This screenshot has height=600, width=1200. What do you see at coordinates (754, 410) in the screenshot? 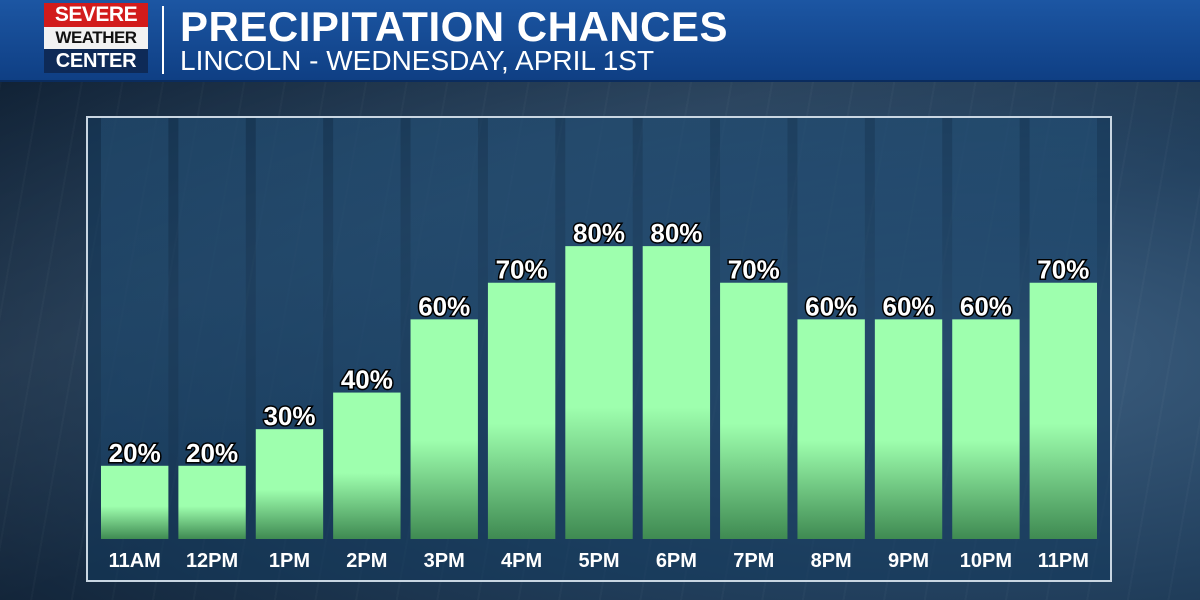
I see `bar-7pm` at bounding box center [754, 410].